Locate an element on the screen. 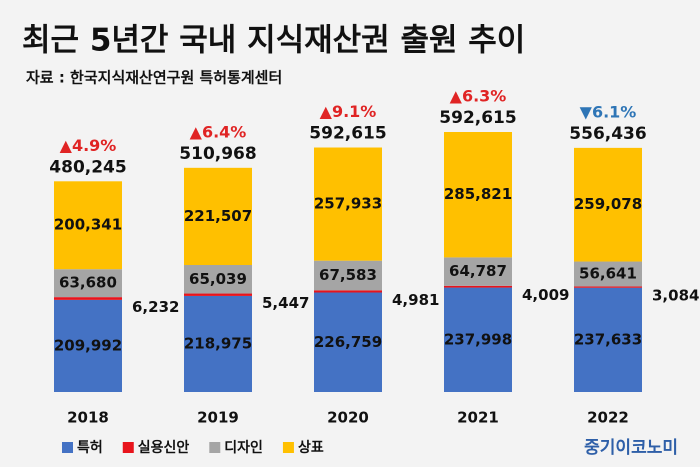 The image size is (700, 467). segment-label: 237,998 is located at coordinates (478, 339).